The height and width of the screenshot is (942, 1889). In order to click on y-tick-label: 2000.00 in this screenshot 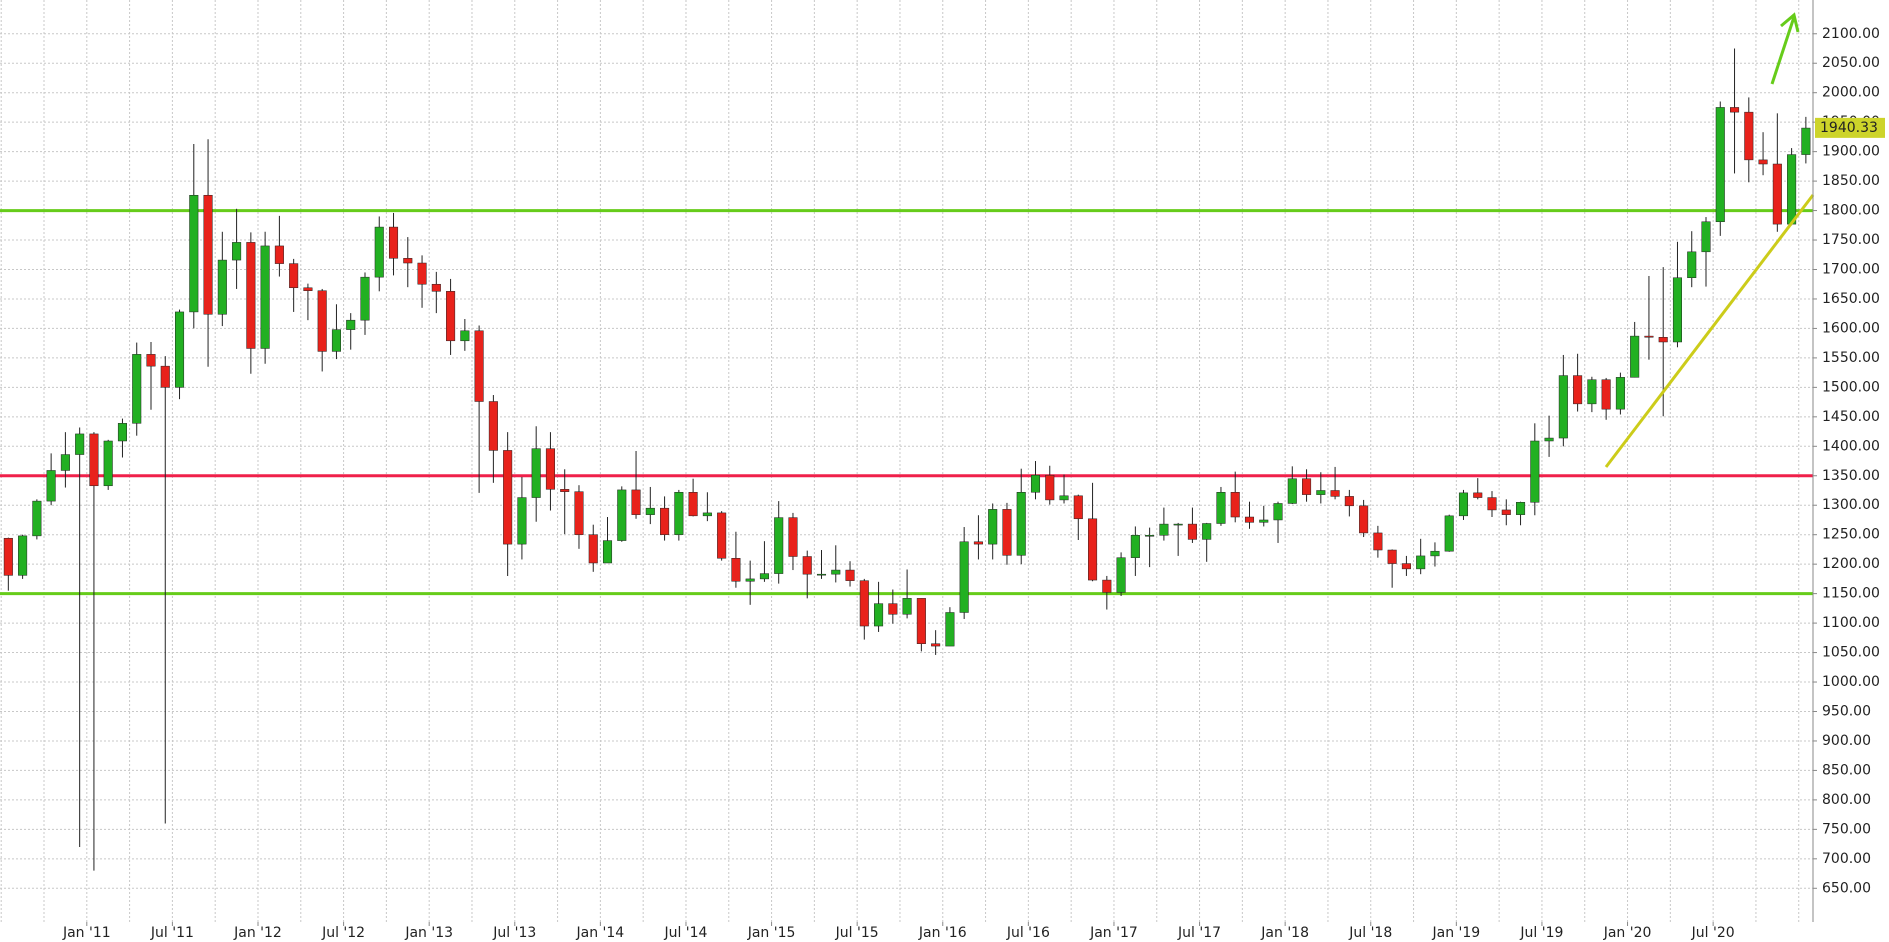, I will do `click(1851, 93)`.